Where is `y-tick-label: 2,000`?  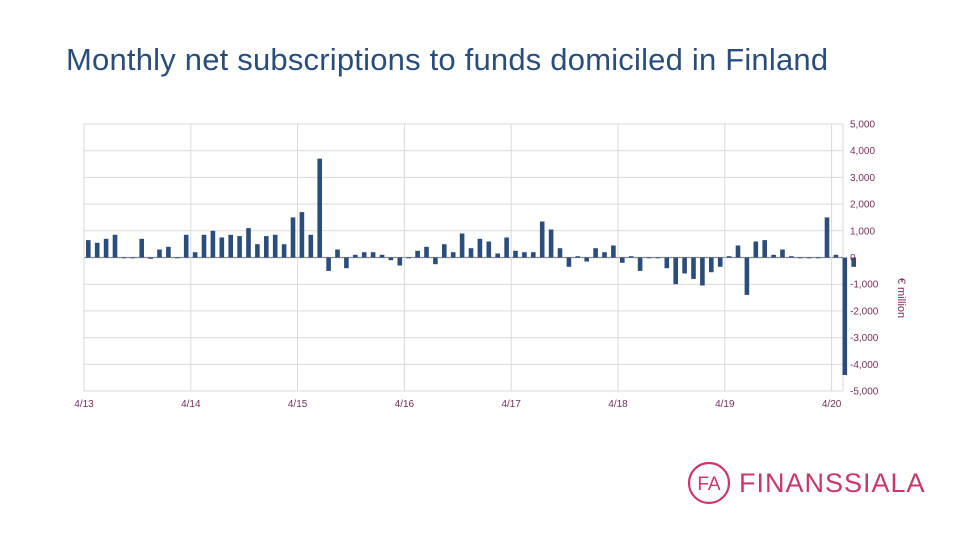 y-tick-label: 2,000 is located at coordinates (862, 205).